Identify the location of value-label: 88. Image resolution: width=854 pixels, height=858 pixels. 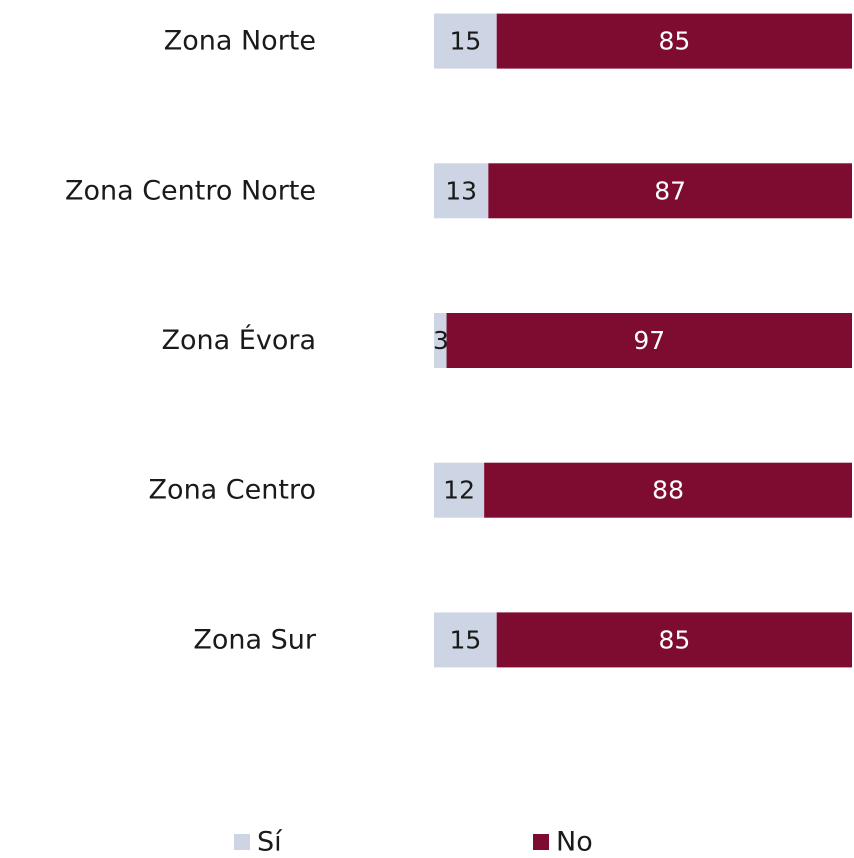
(668, 490).